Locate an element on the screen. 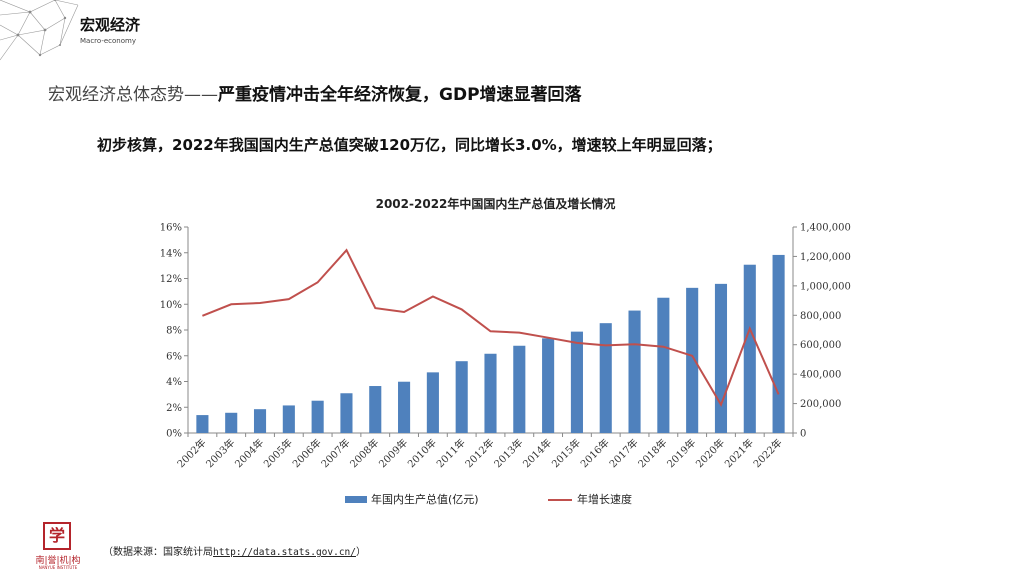  y-left-tick-label: 12% is located at coordinates (171, 279).